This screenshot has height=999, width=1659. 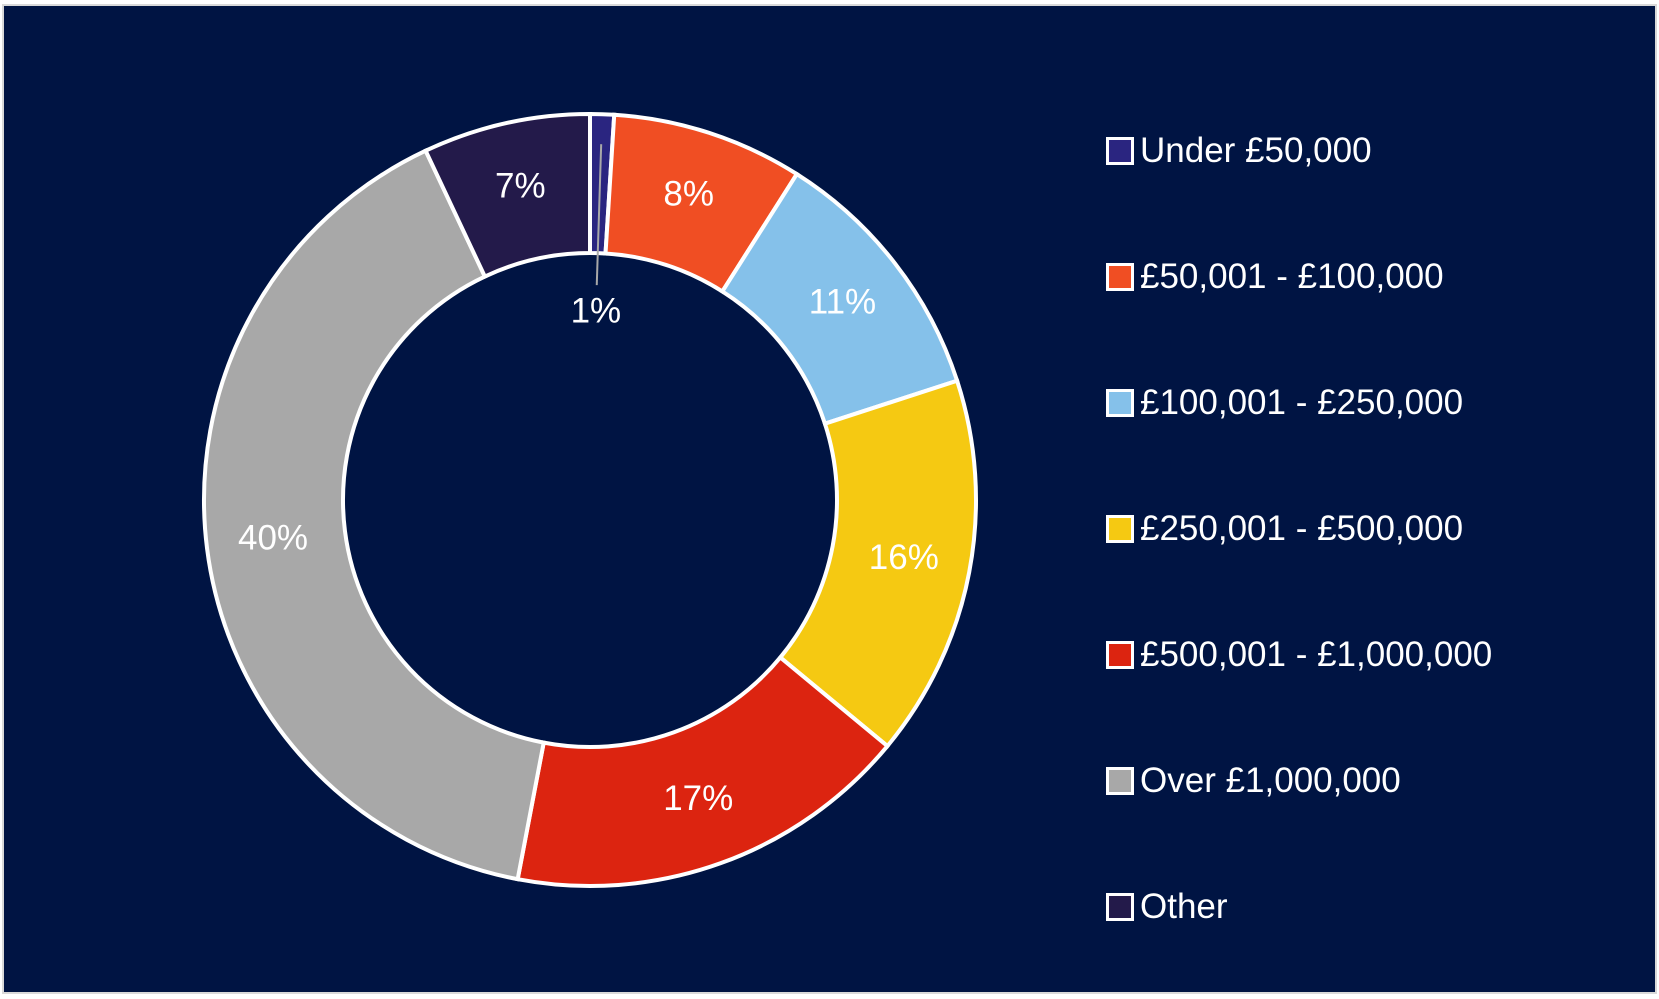 I want to click on legend-item: £500,001 - £1,000,000, so click(x=1299, y=655).